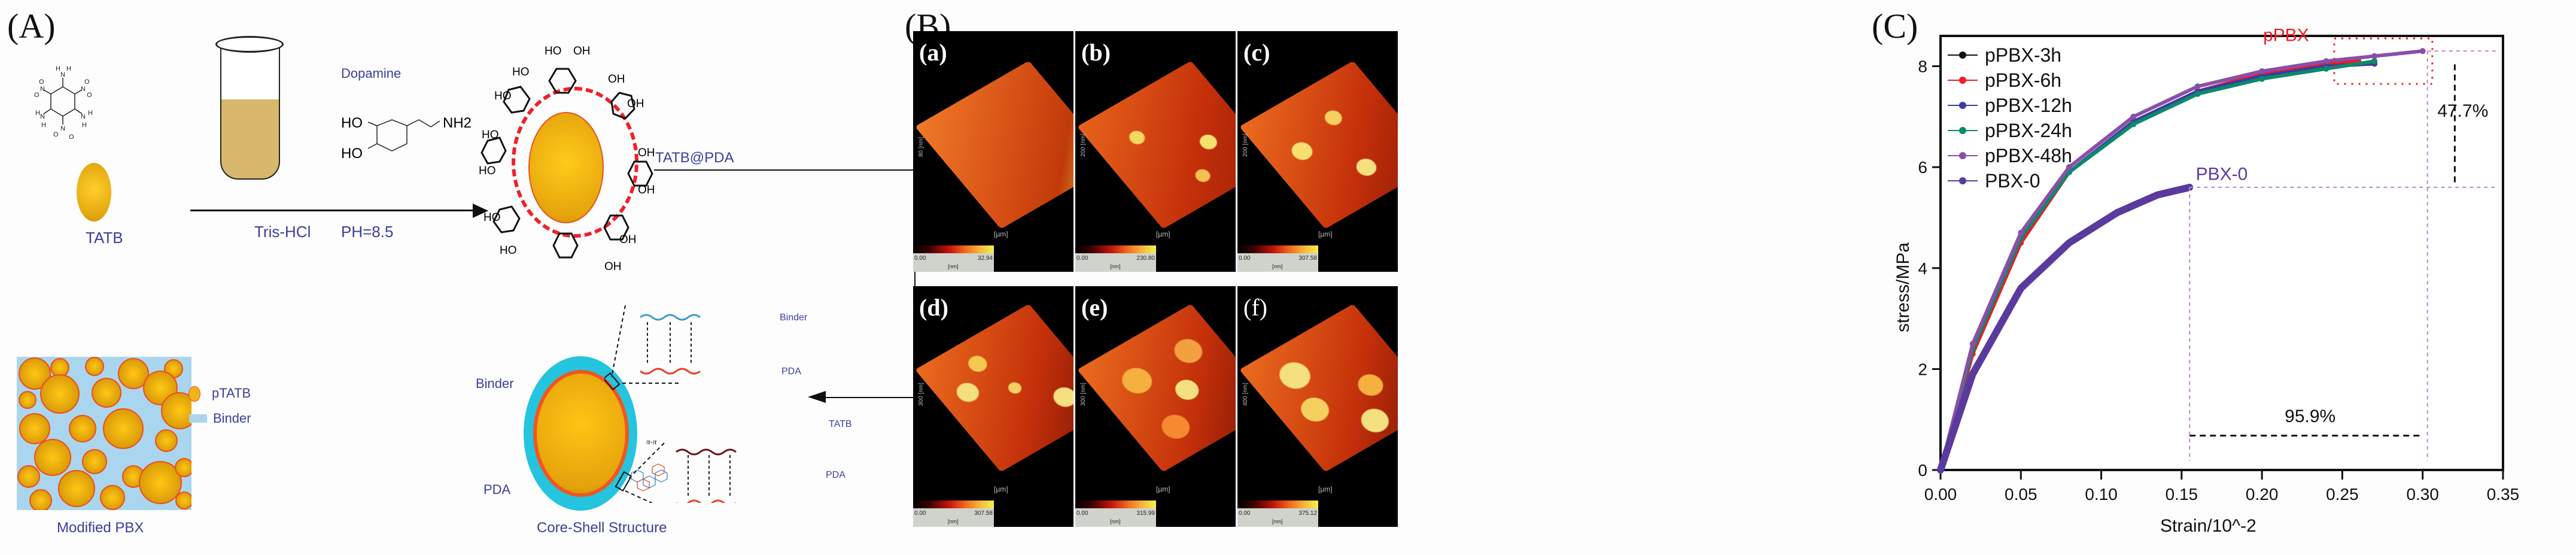 The width and height of the screenshot is (2576, 555). I want to click on core-shell-core, so click(581, 433).